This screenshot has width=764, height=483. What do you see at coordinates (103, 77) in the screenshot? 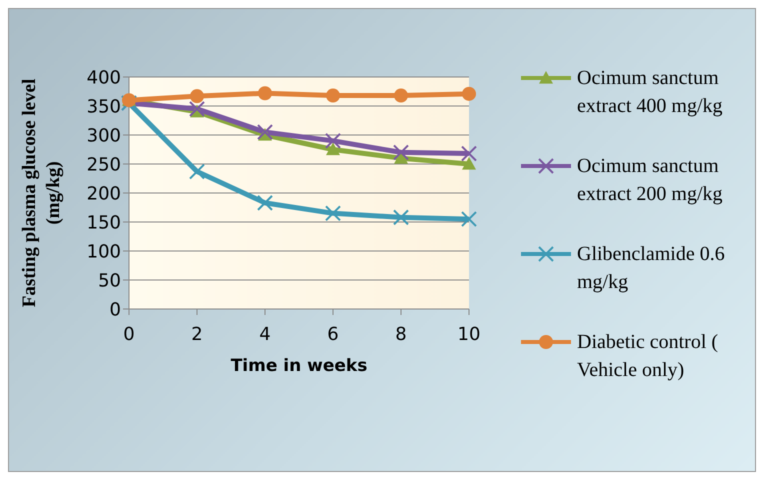
I see `y-tick-label: 400` at bounding box center [103, 77].